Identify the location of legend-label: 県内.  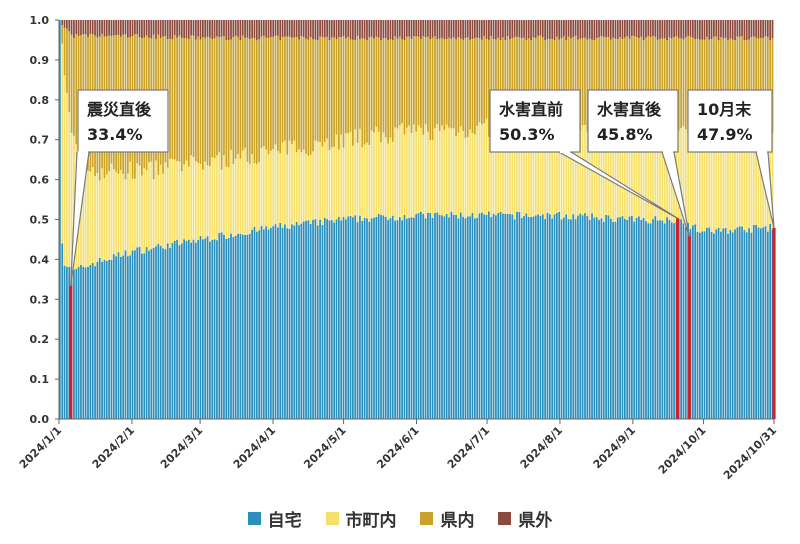
(457, 521).